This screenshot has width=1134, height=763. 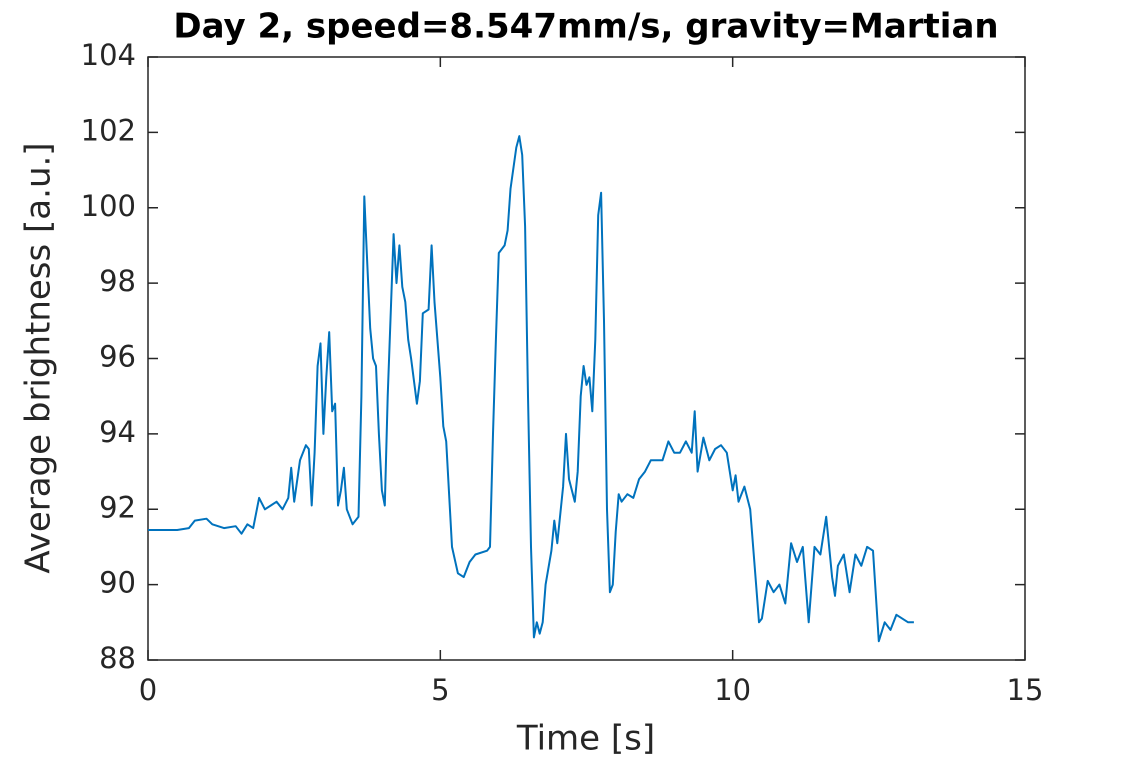 I want to click on y-tick-label: 104, so click(x=108, y=55).